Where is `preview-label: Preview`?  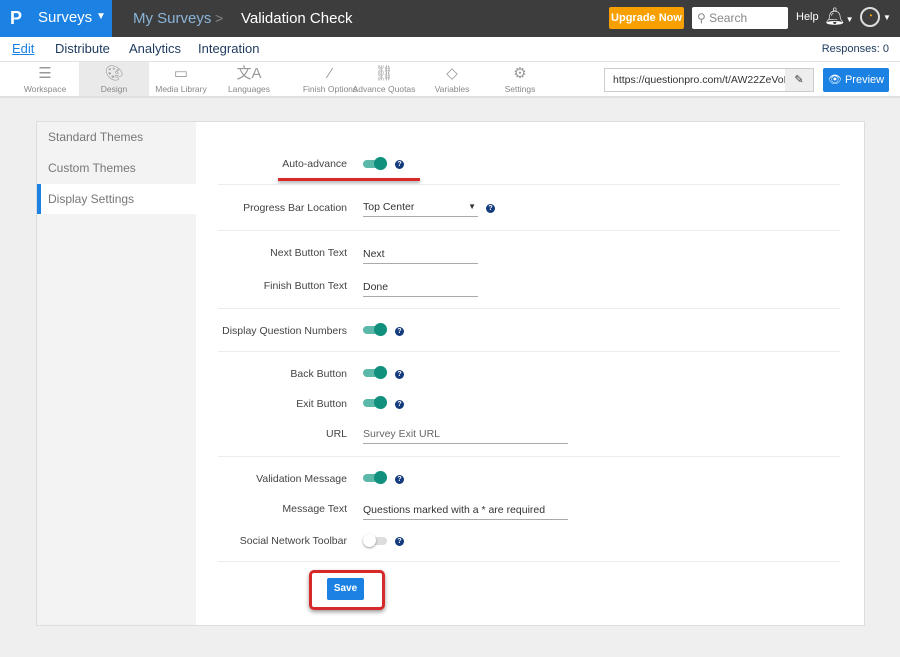 preview-label: Preview is located at coordinates (864, 80).